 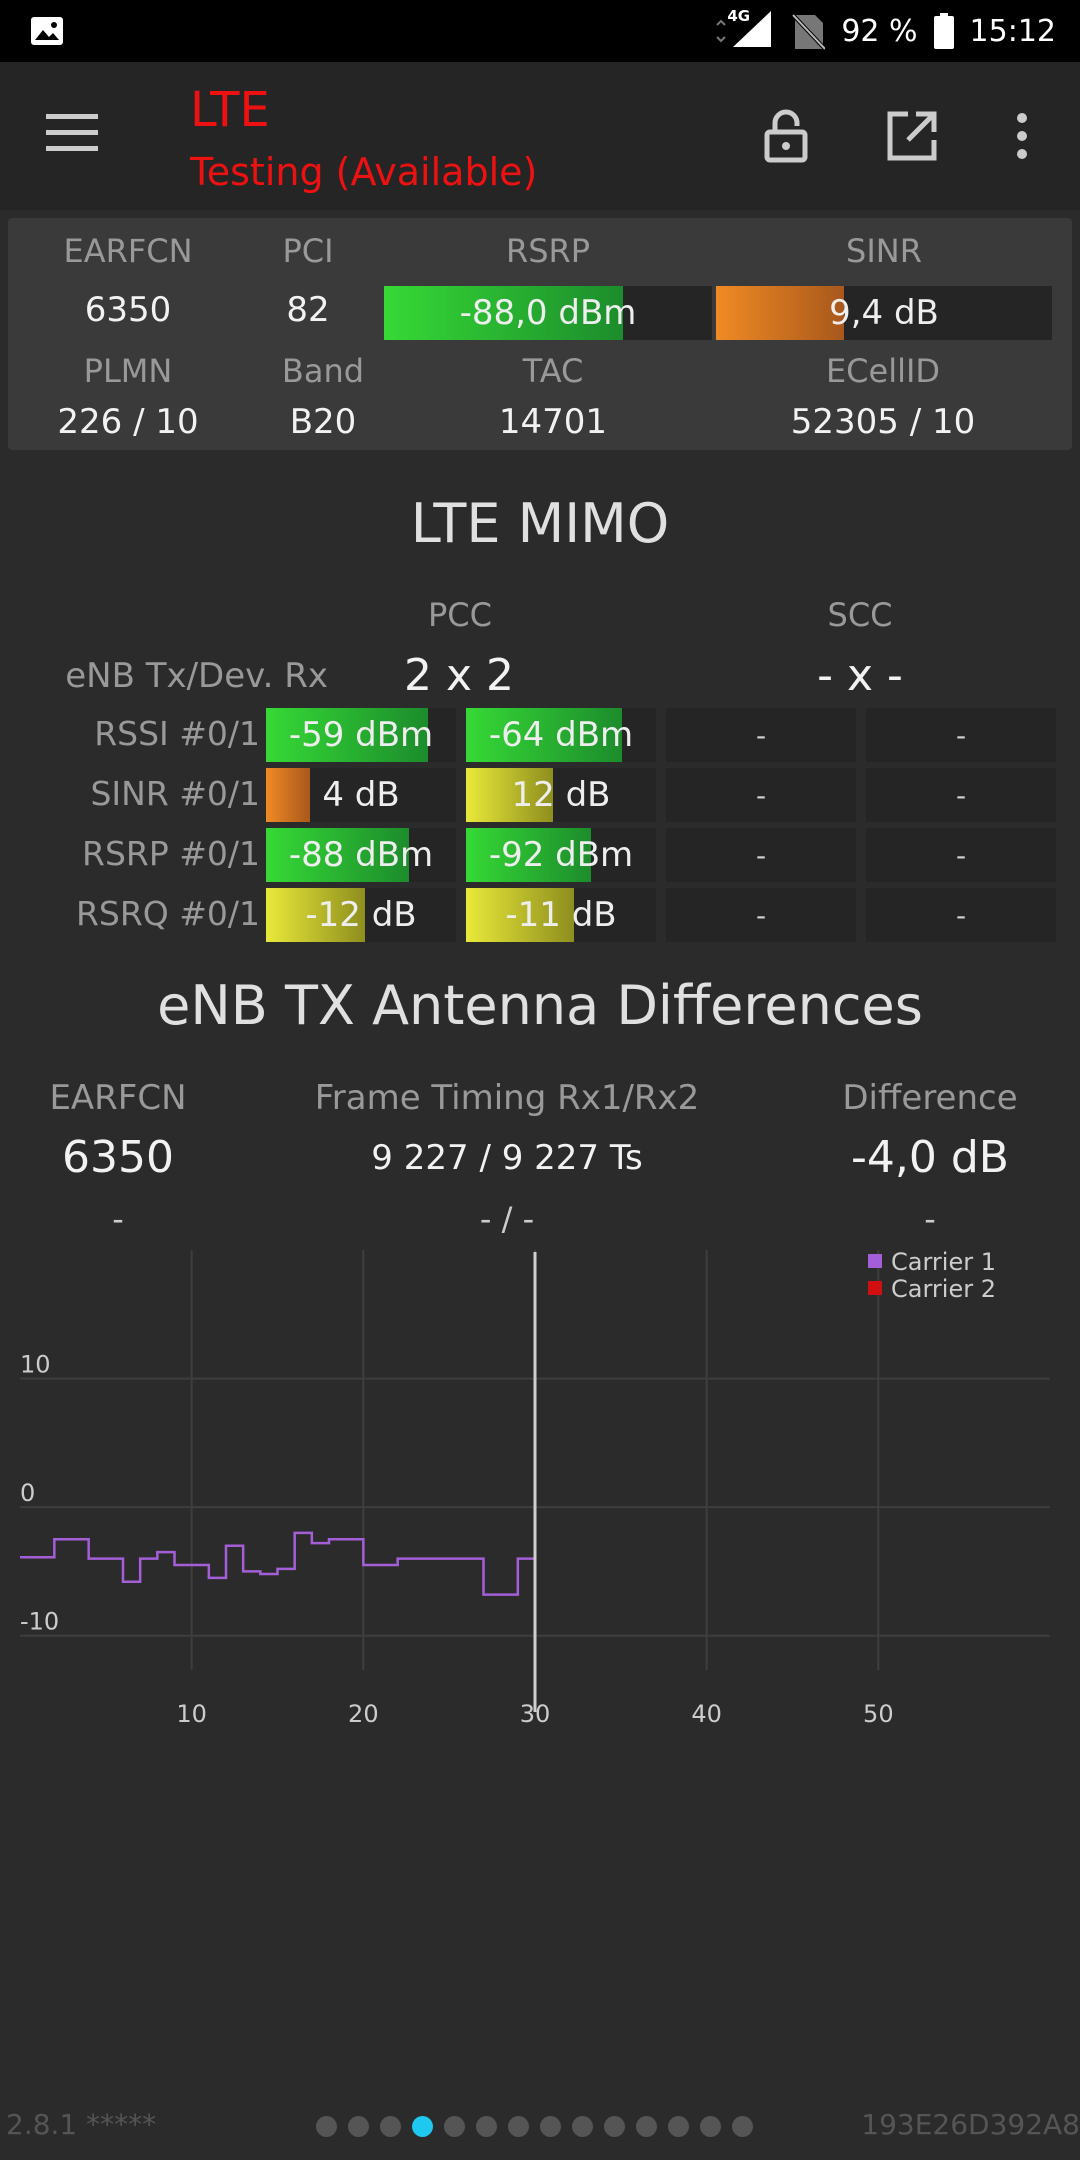 What do you see at coordinates (970, 2124) in the screenshot?
I see `device-id: 193E26D392A8` at bounding box center [970, 2124].